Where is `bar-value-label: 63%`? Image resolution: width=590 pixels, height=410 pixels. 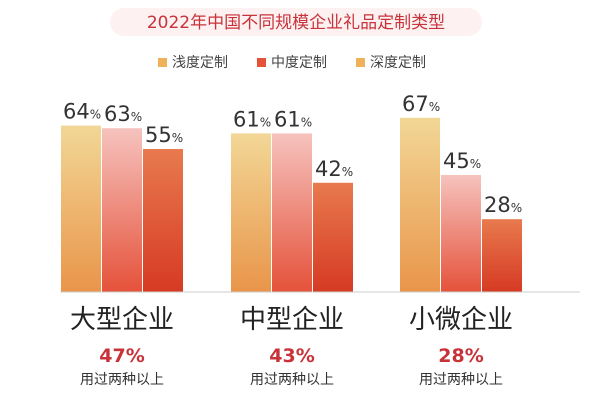 bar-value-label: 63% is located at coordinates (123, 114).